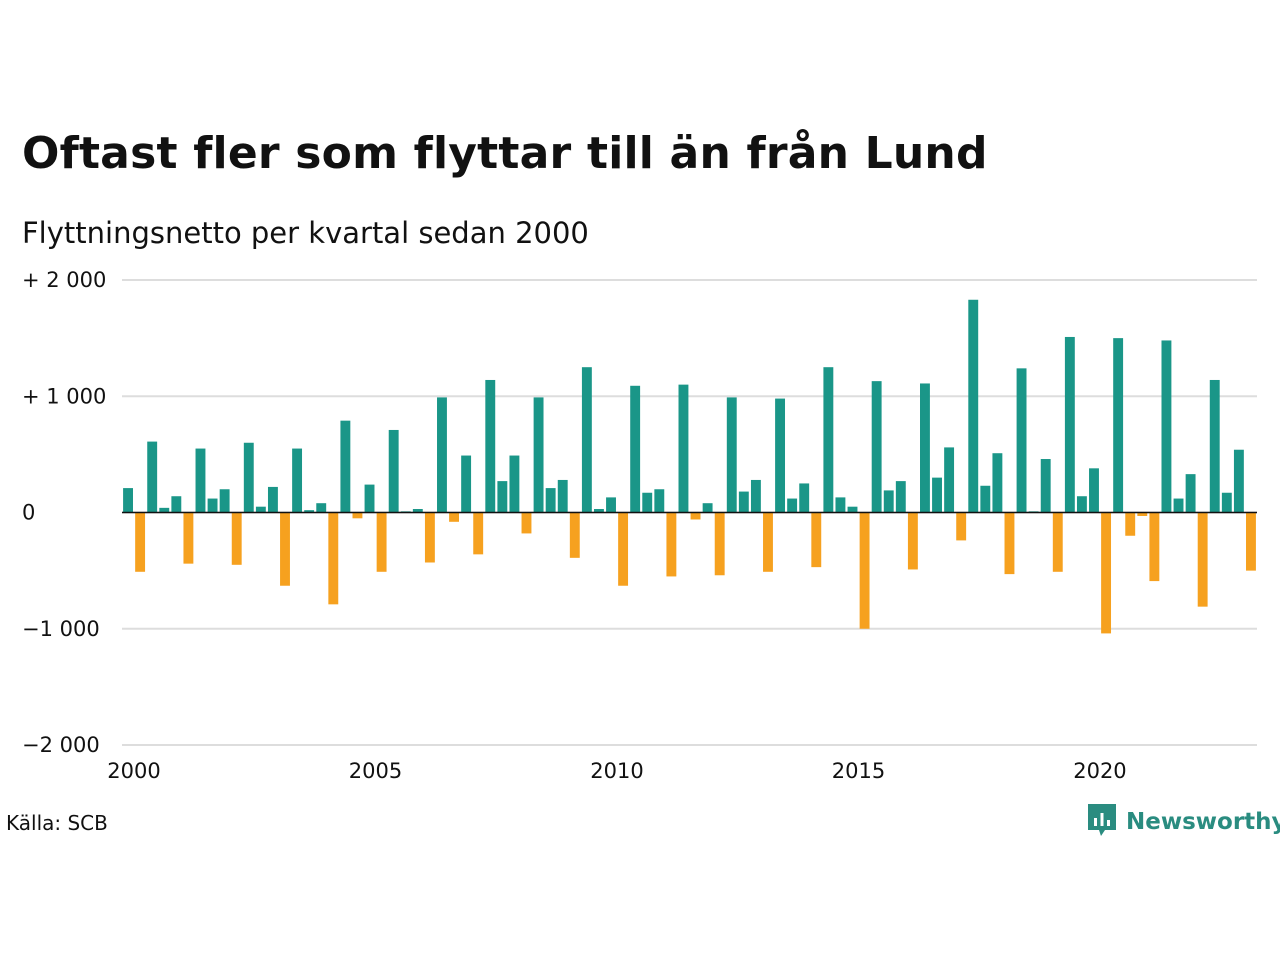  I want to click on x-tick-label: 2020, so click(1099, 771).